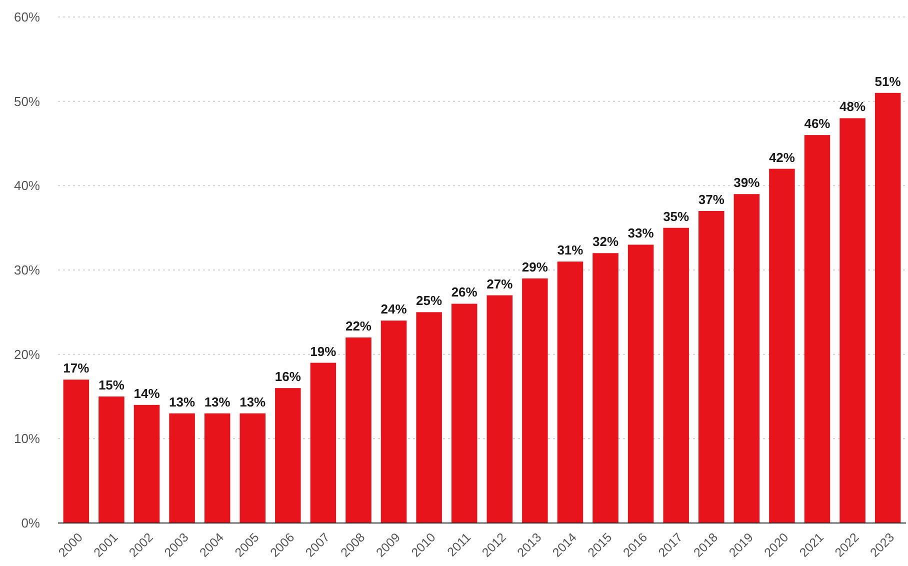 The image size is (908, 566). I want to click on y-tick-label: 10%, so click(27, 438).